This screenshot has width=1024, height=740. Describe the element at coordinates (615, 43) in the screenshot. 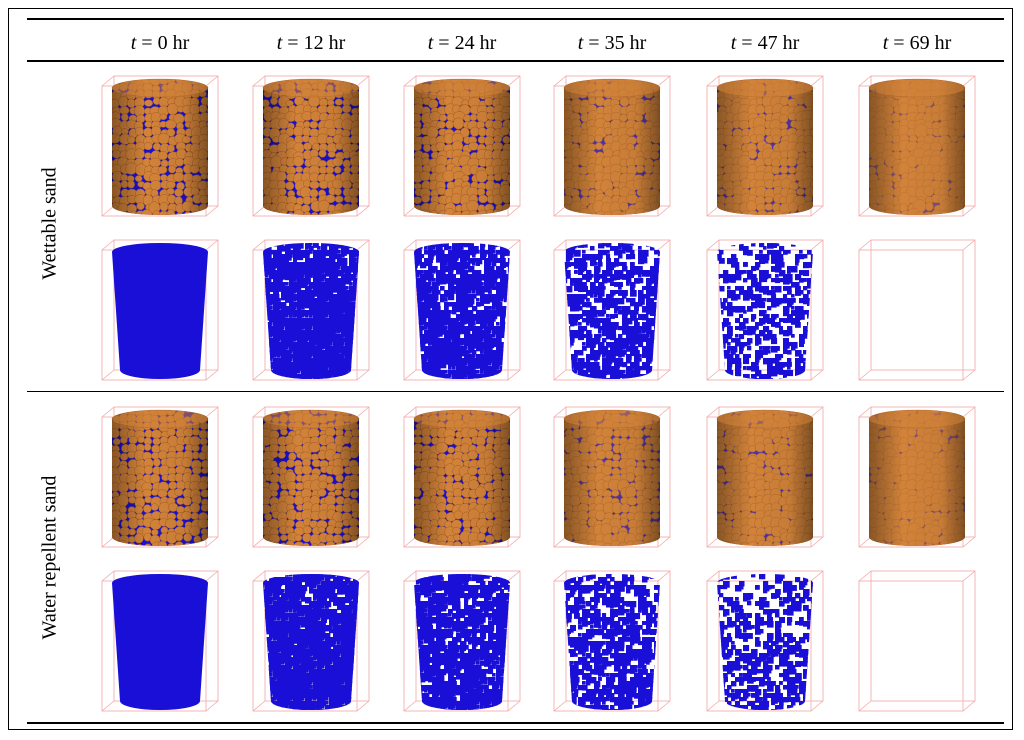

I see `time-value: = 35 hr` at that location.